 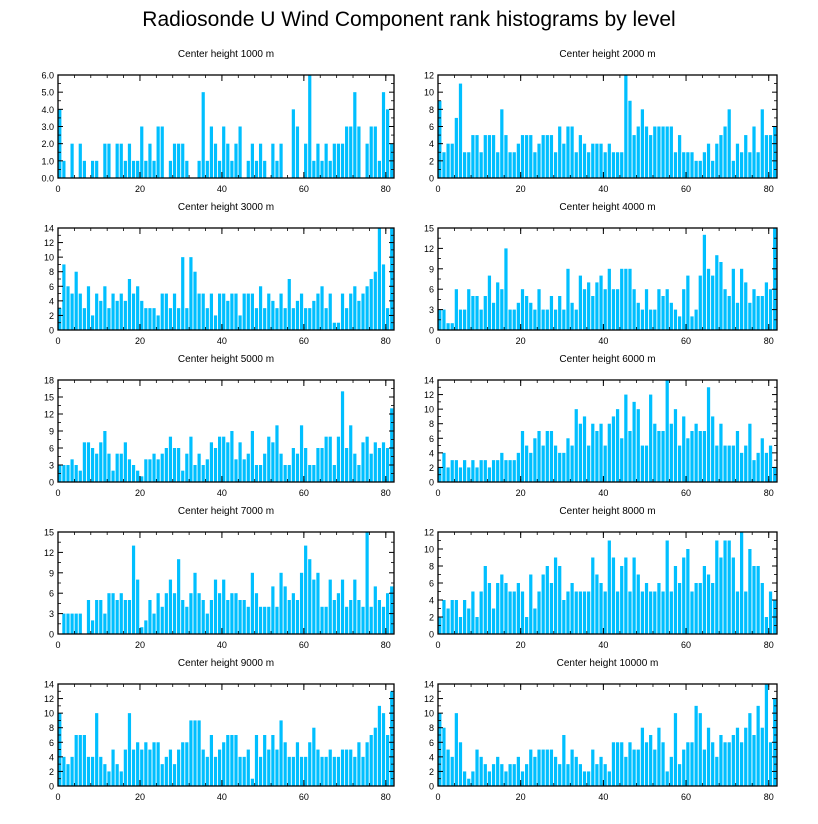 I want to click on y-tick-label: 5.0, so click(x=47, y=93).